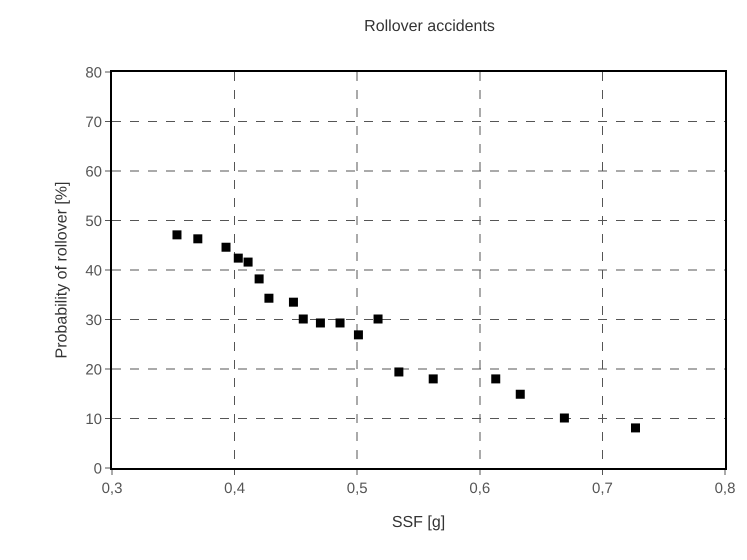  Describe the element at coordinates (479, 488) in the screenshot. I see `x-tick-label: 0,6` at that location.